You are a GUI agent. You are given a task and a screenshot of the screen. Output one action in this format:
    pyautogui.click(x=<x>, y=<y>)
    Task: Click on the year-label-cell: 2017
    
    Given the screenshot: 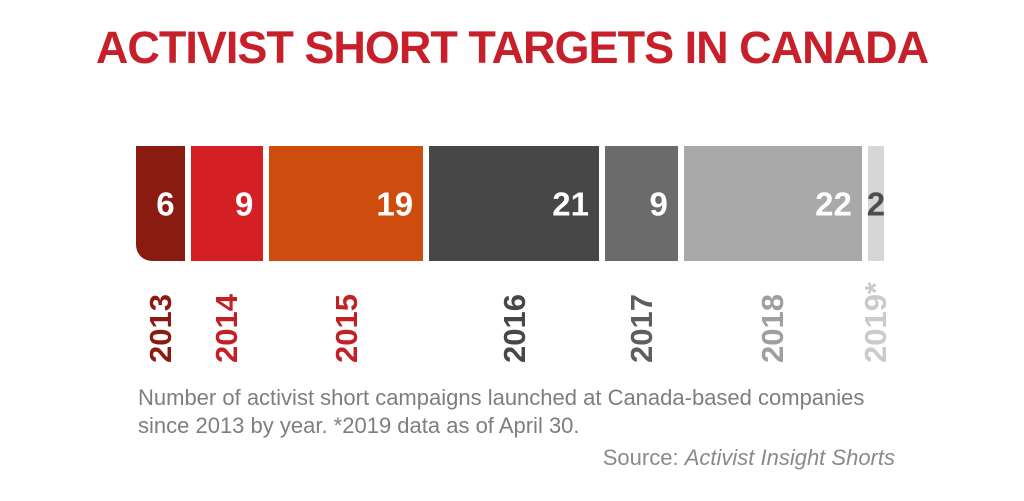 What is the action you would take?
    pyautogui.click(x=641, y=317)
    